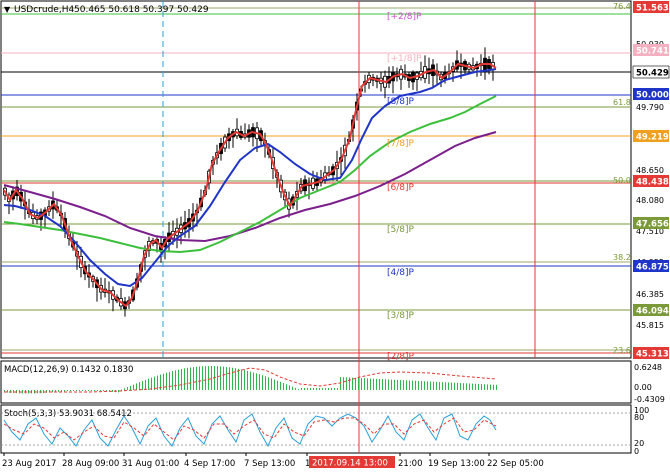 The width and height of the screenshot is (670, 473). I want to click on price-tick-label: 48.650, so click(650, 170).